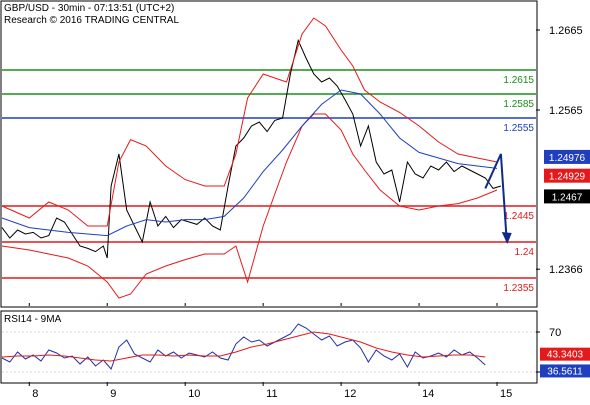 Image resolution: width=590 pixels, height=405 pixels. I want to click on level-label-0: 1.2615, so click(518, 80).